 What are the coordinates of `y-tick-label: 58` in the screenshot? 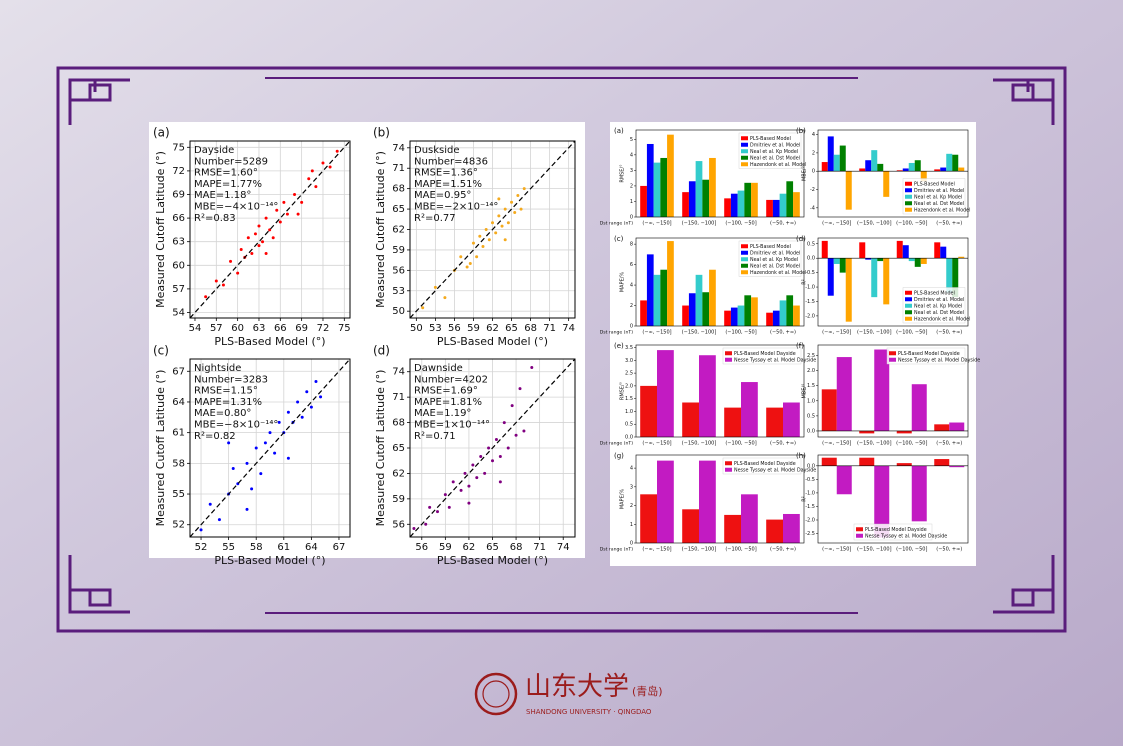 It's located at (178, 463).